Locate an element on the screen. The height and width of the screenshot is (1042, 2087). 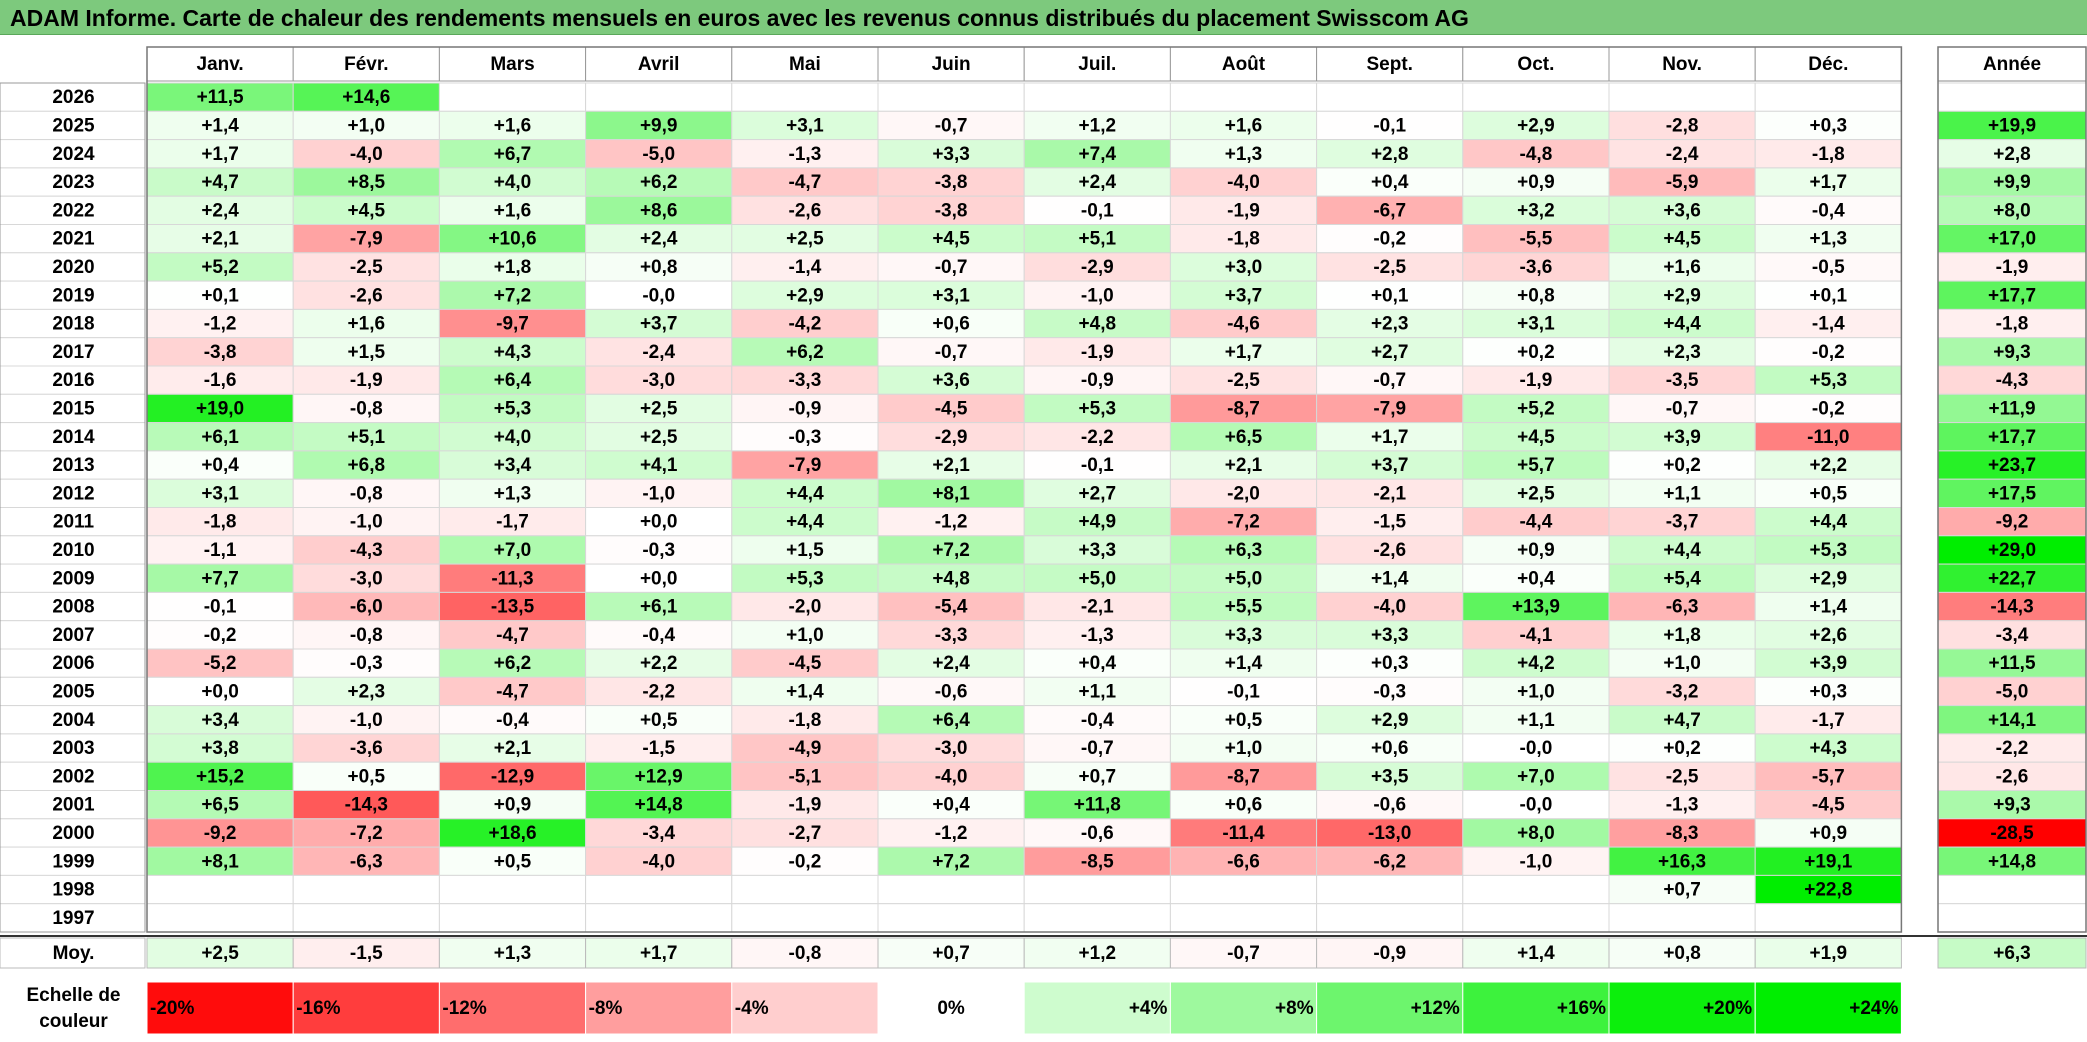
heat-cell-value: +2,9 is located at coordinates (1829, 578).